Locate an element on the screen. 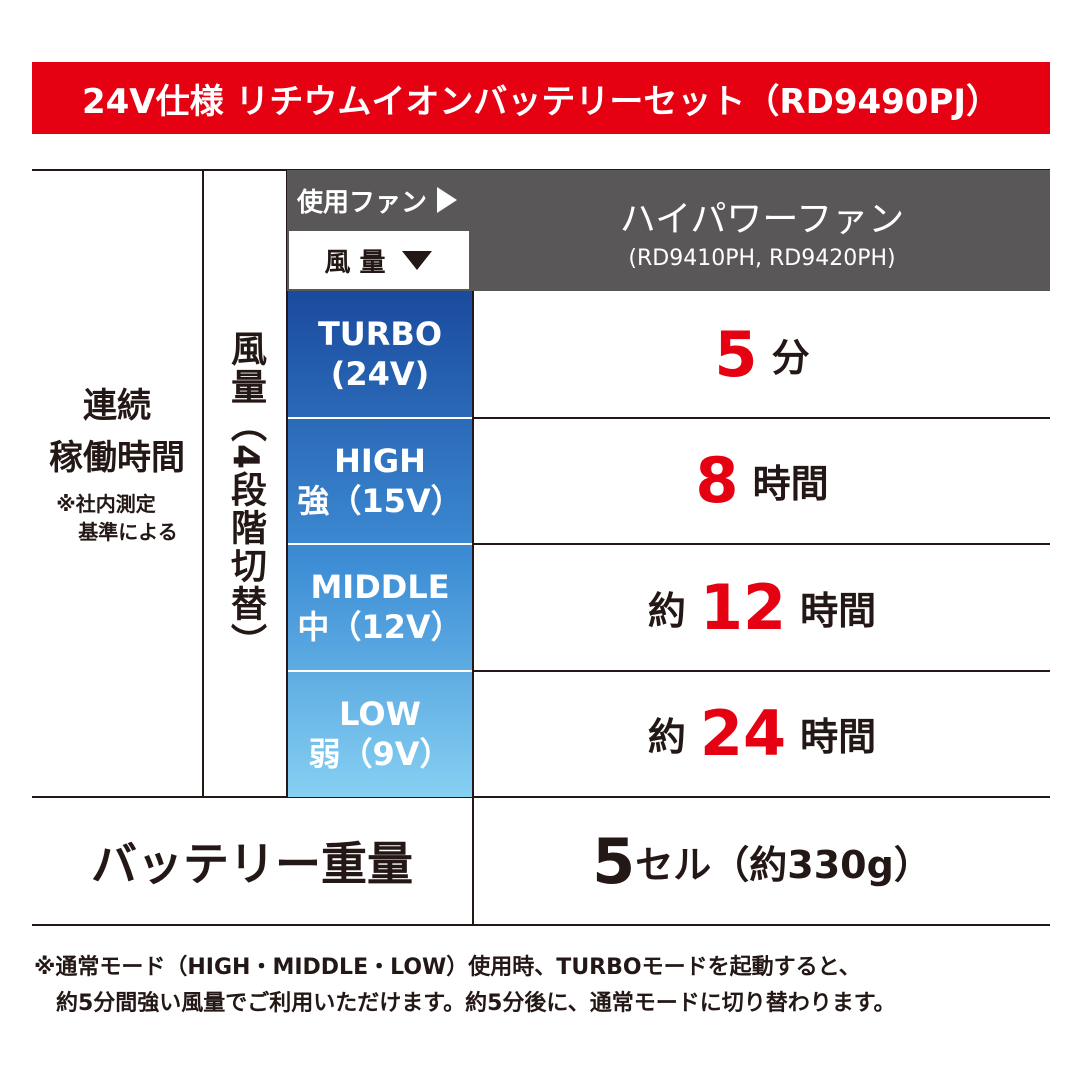 This screenshot has height=1080, width=1080. mode: TURBO is located at coordinates (380, 334).